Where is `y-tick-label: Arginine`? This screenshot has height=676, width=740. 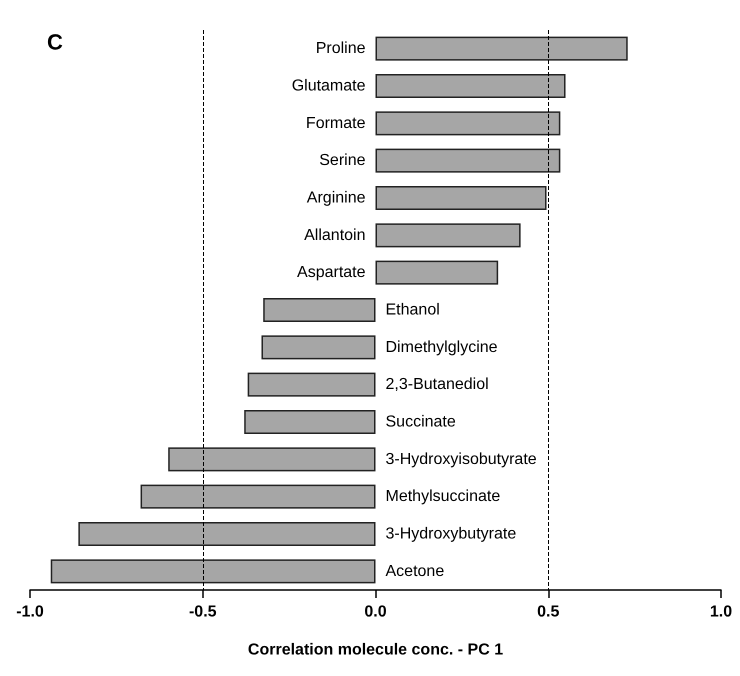 y-tick-label: Arginine is located at coordinates (336, 198).